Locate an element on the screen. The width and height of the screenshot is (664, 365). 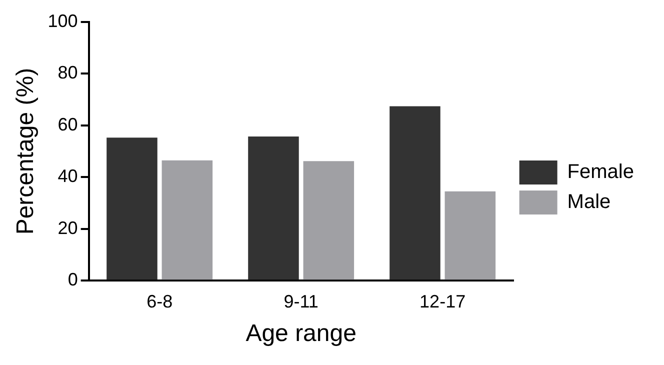
y-tick-label: 80 is located at coordinates (68, 72).